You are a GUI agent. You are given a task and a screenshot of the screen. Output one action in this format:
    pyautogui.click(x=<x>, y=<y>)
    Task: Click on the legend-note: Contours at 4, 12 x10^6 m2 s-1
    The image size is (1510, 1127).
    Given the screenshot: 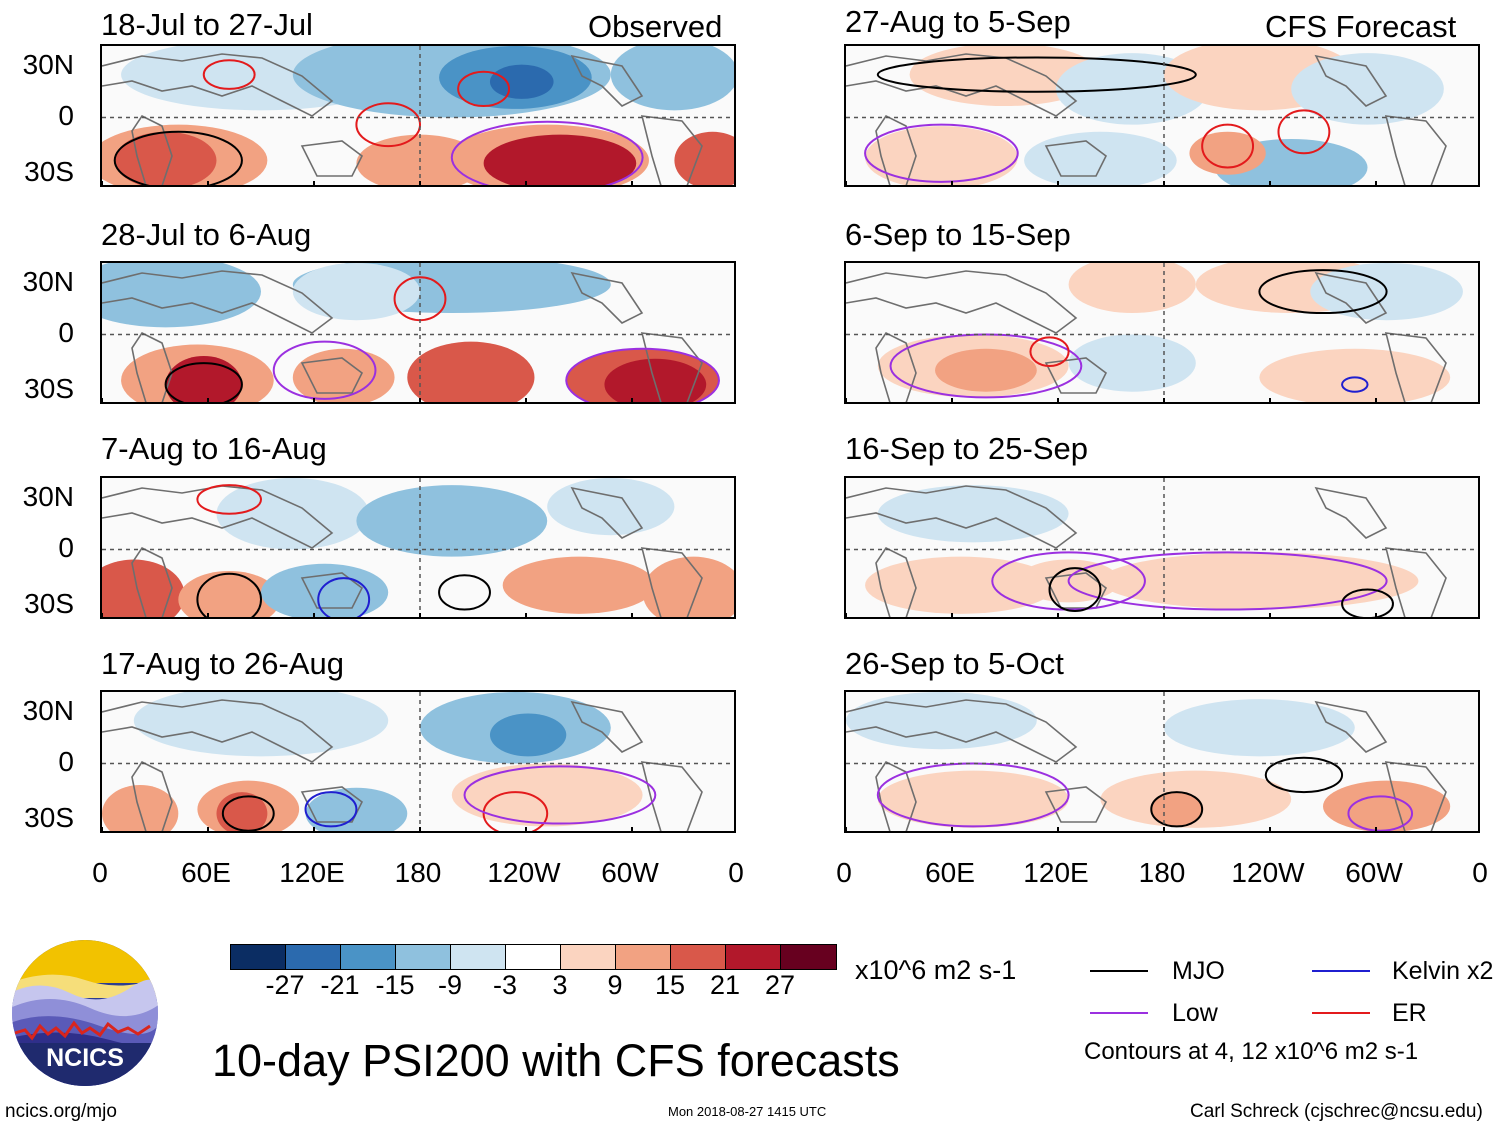 What is the action you would take?
    pyautogui.click(x=1251, y=1051)
    